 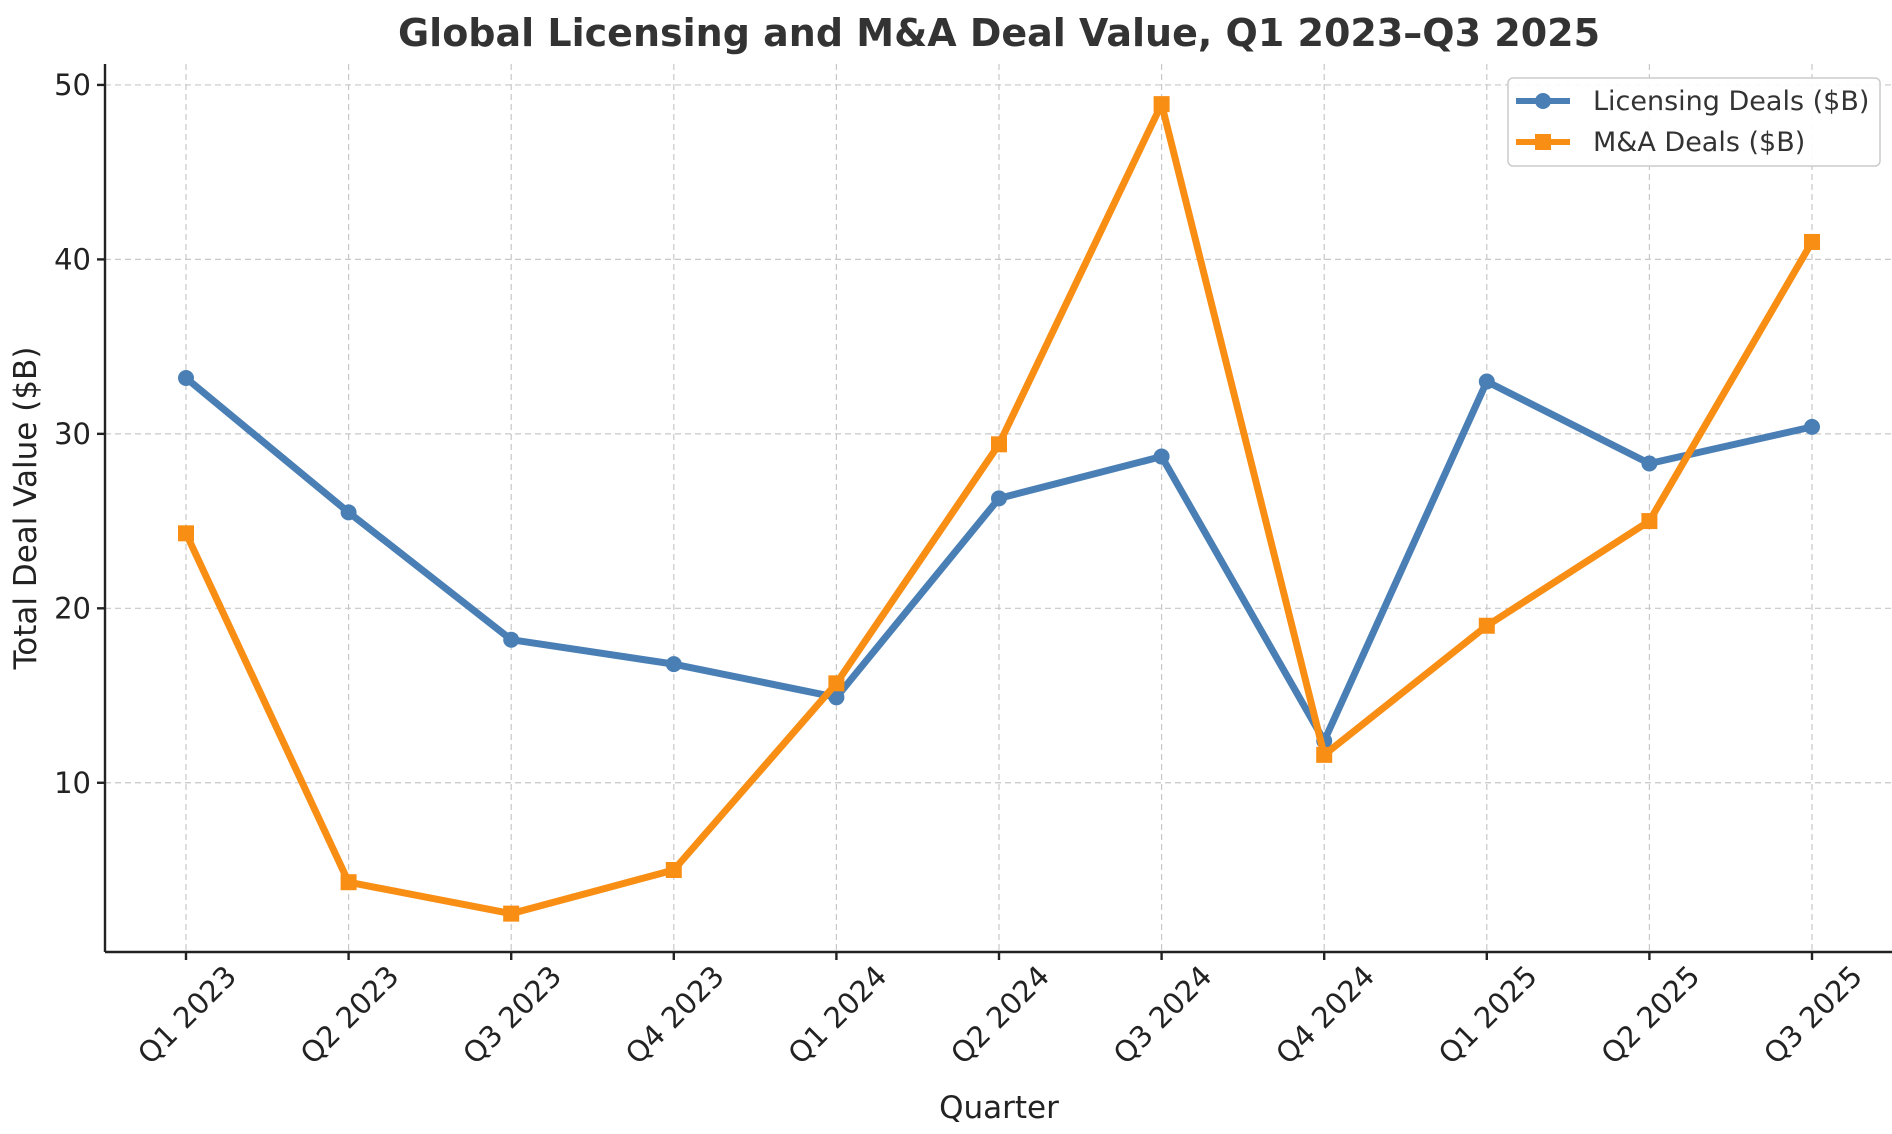 What do you see at coordinates (1813, 1015) in the screenshot?
I see `x-tick-label: Q3 2025` at bounding box center [1813, 1015].